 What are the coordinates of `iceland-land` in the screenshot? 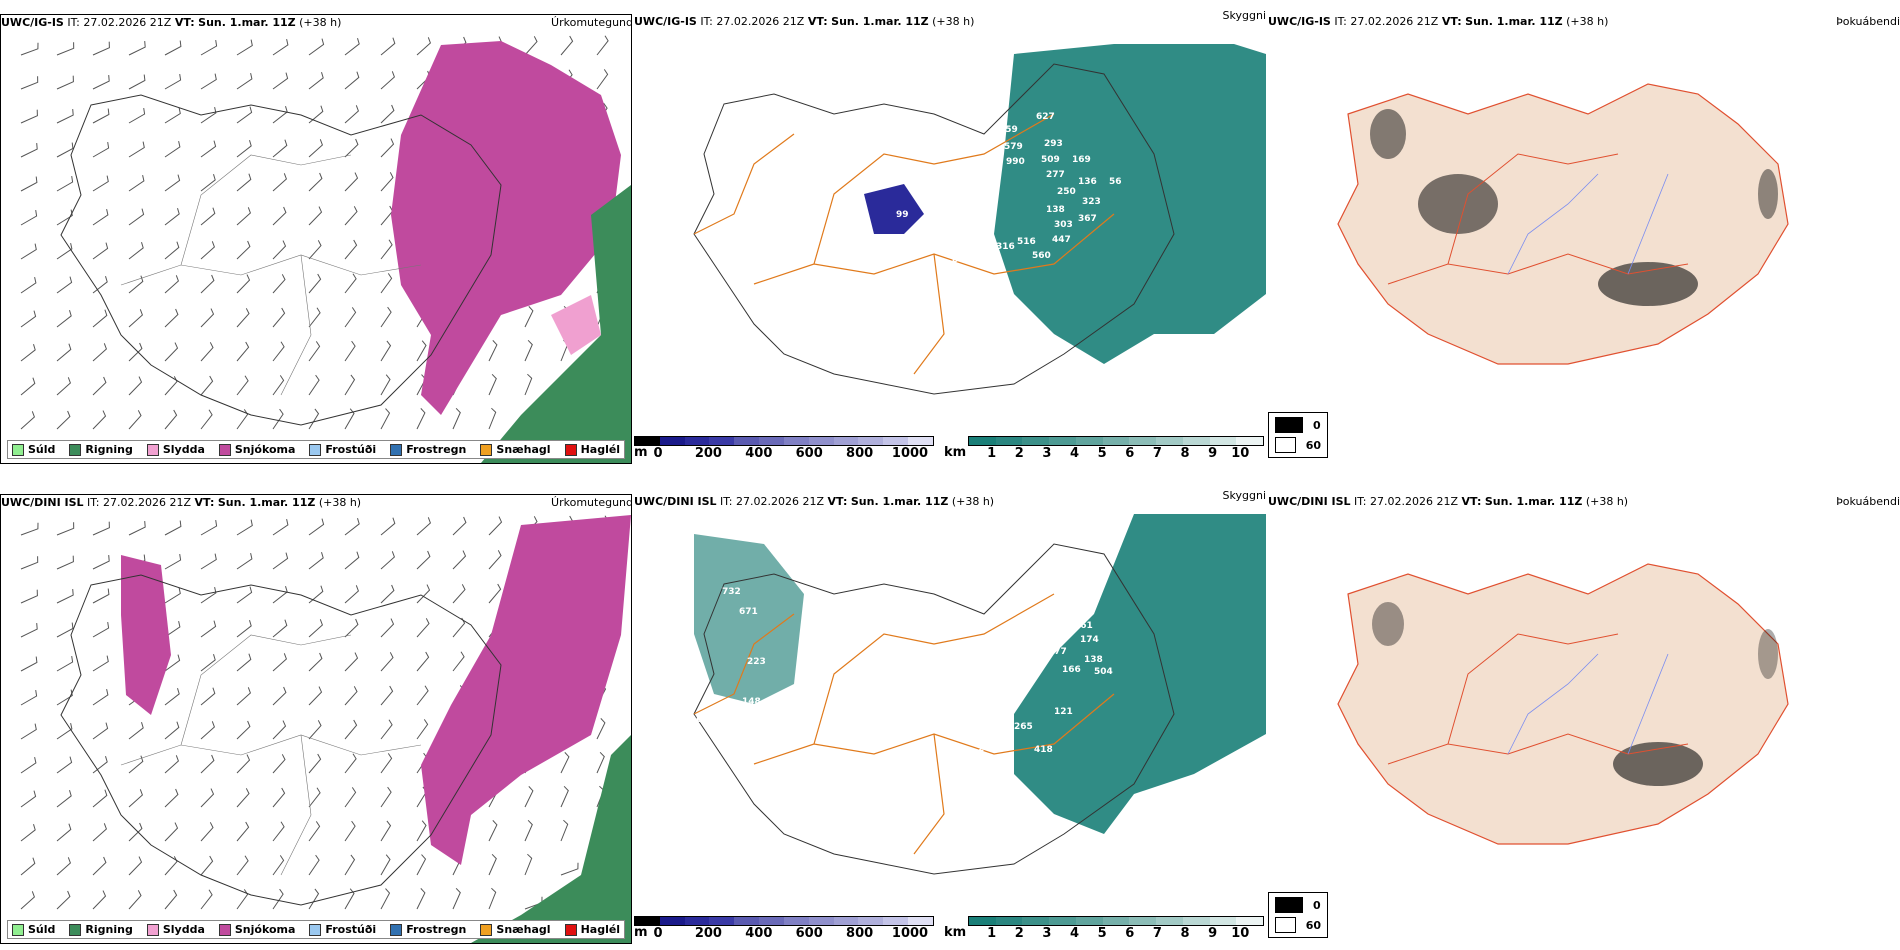 It's located at (1563, 704).